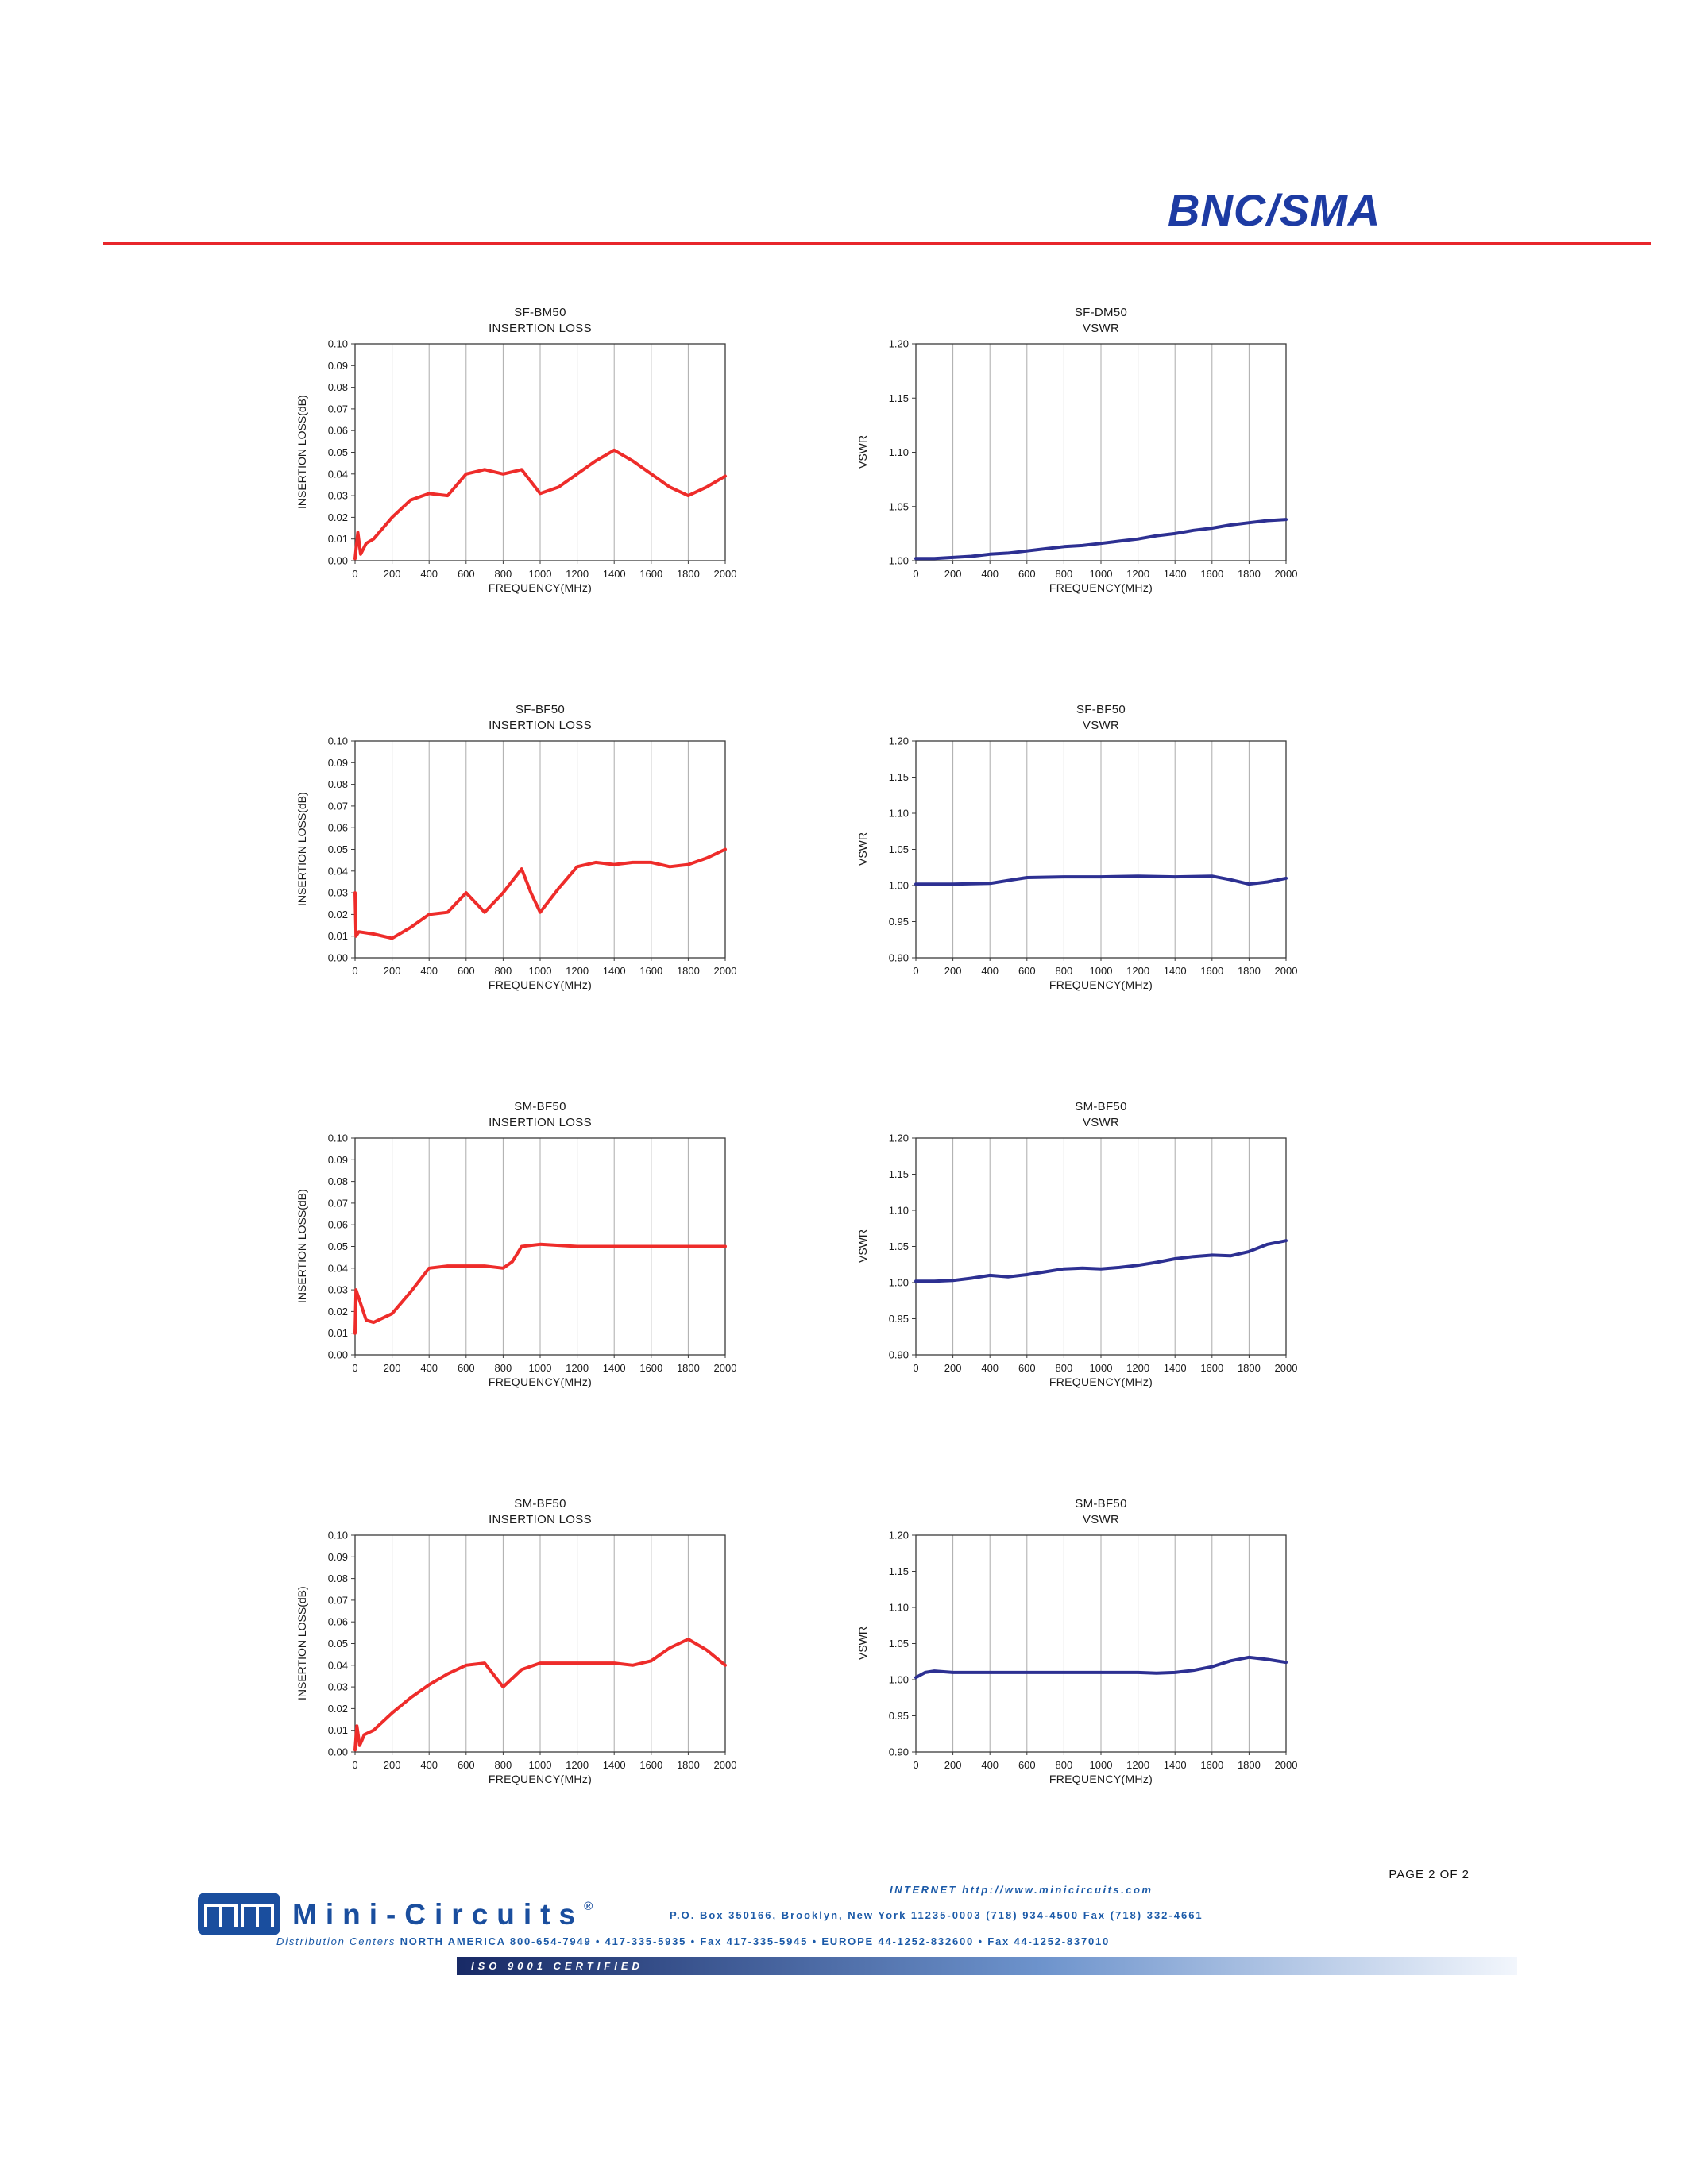 Image resolution: width=1688 pixels, height=2184 pixels. Describe the element at coordinates (1274, 210) in the screenshot. I see `page-title: BNC/SMA` at that location.